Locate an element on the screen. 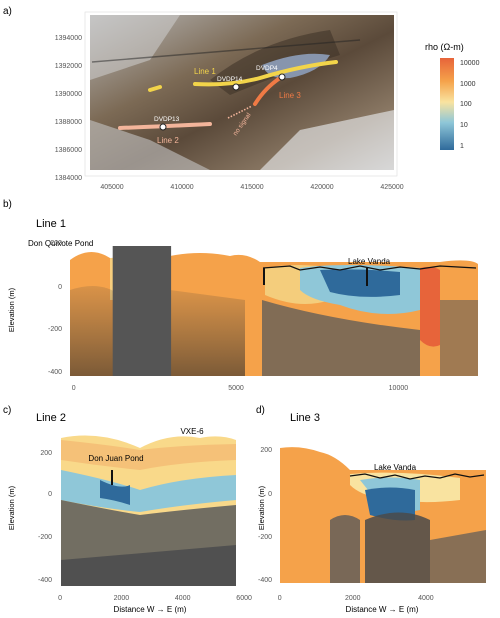 Image resolution: width=500 pixels, height=618 pixels. map-x-tick: 410000 is located at coordinates (181, 187).